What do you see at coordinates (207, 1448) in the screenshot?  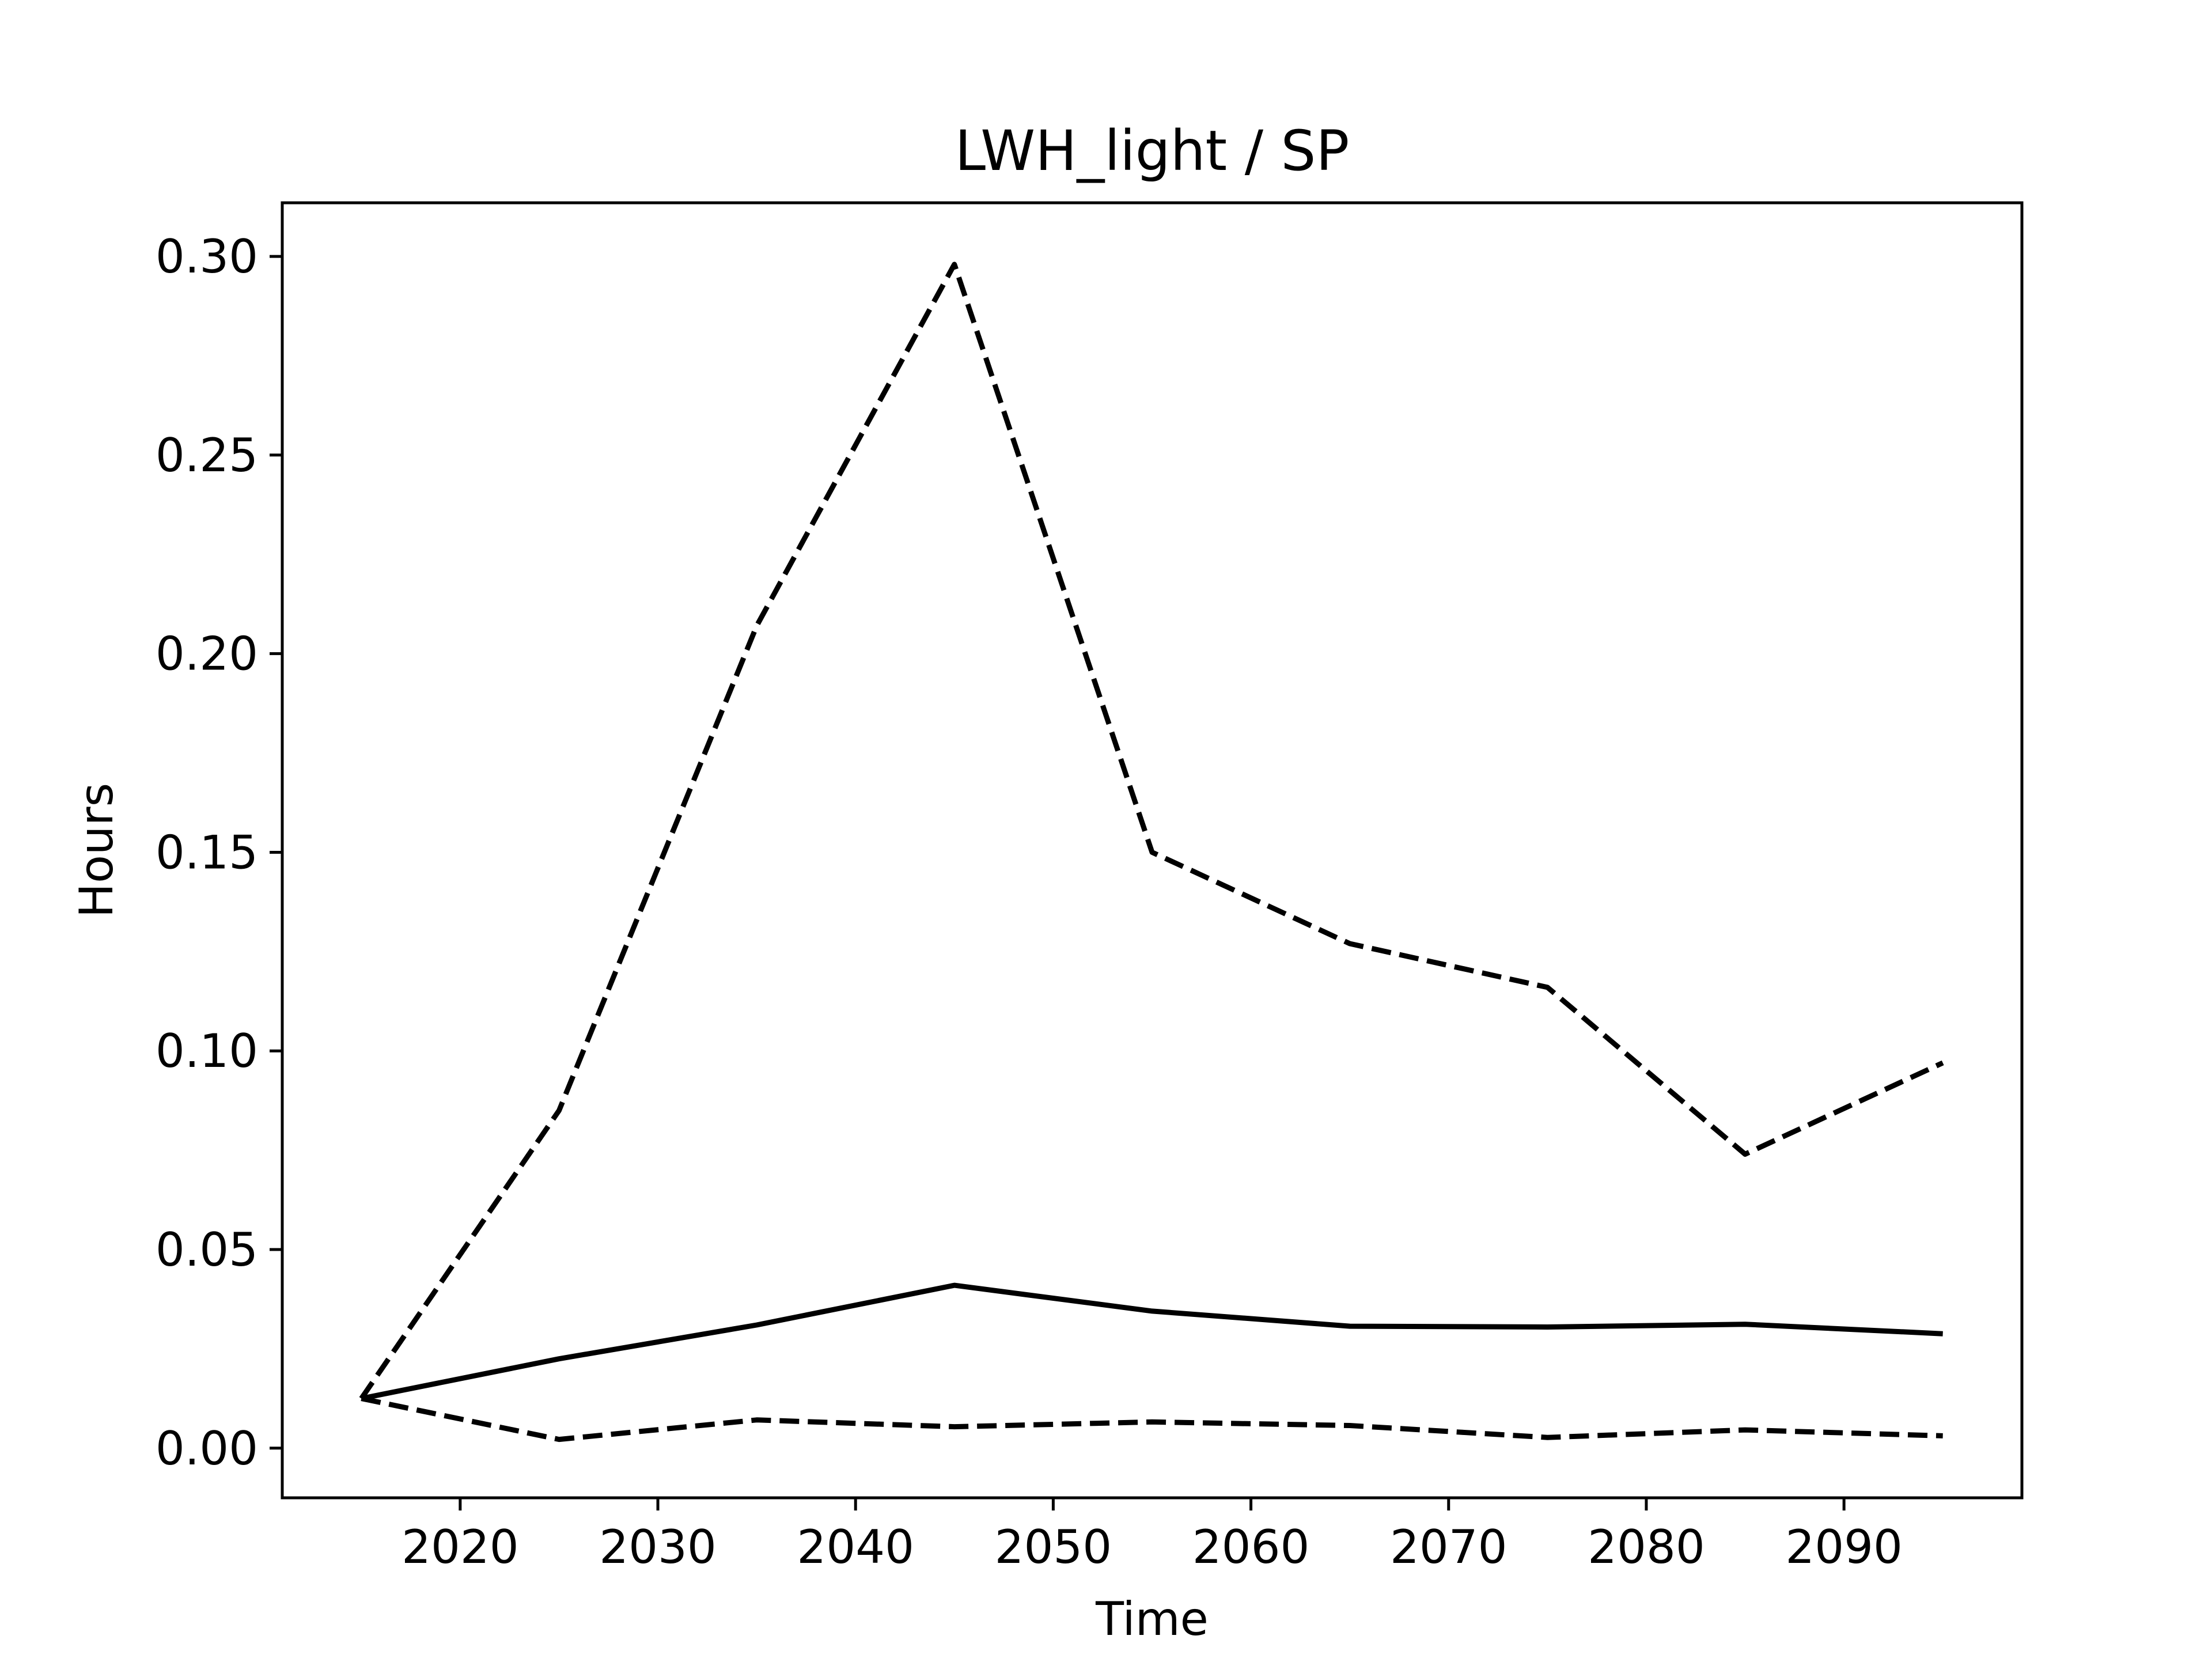 I see `y-tick-label: 0.00` at bounding box center [207, 1448].